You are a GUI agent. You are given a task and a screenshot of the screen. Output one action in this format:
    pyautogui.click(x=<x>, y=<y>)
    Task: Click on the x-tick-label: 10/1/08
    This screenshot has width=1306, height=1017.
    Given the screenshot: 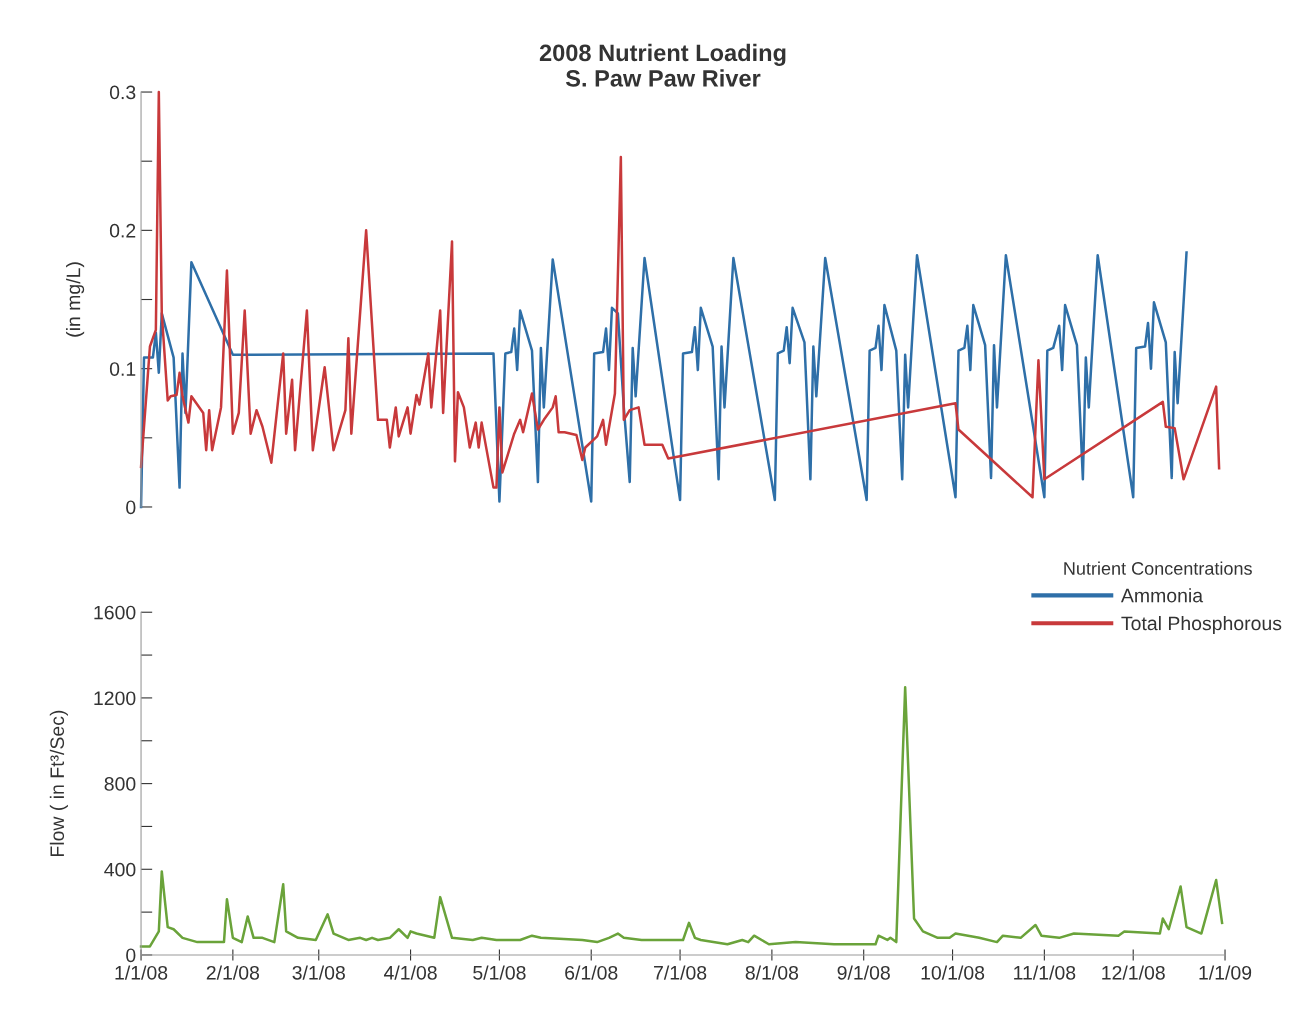 What is the action you would take?
    pyautogui.click(x=953, y=972)
    